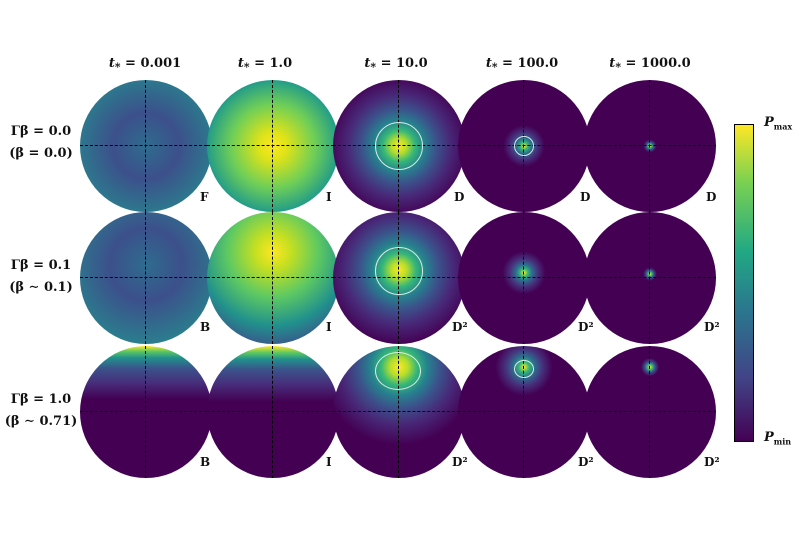  What do you see at coordinates (329, 462) in the screenshot?
I see `corner-label-r3-c2: I` at bounding box center [329, 462].